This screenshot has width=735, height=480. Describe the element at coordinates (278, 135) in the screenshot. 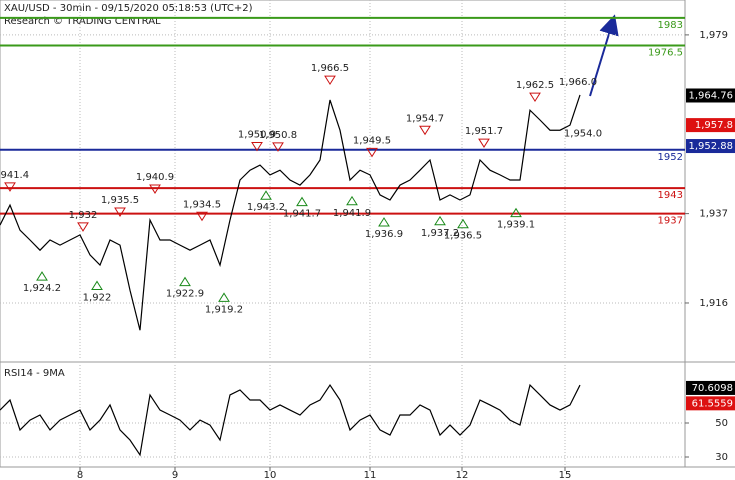

I see `annotation-label: 1,950.8` at that location.